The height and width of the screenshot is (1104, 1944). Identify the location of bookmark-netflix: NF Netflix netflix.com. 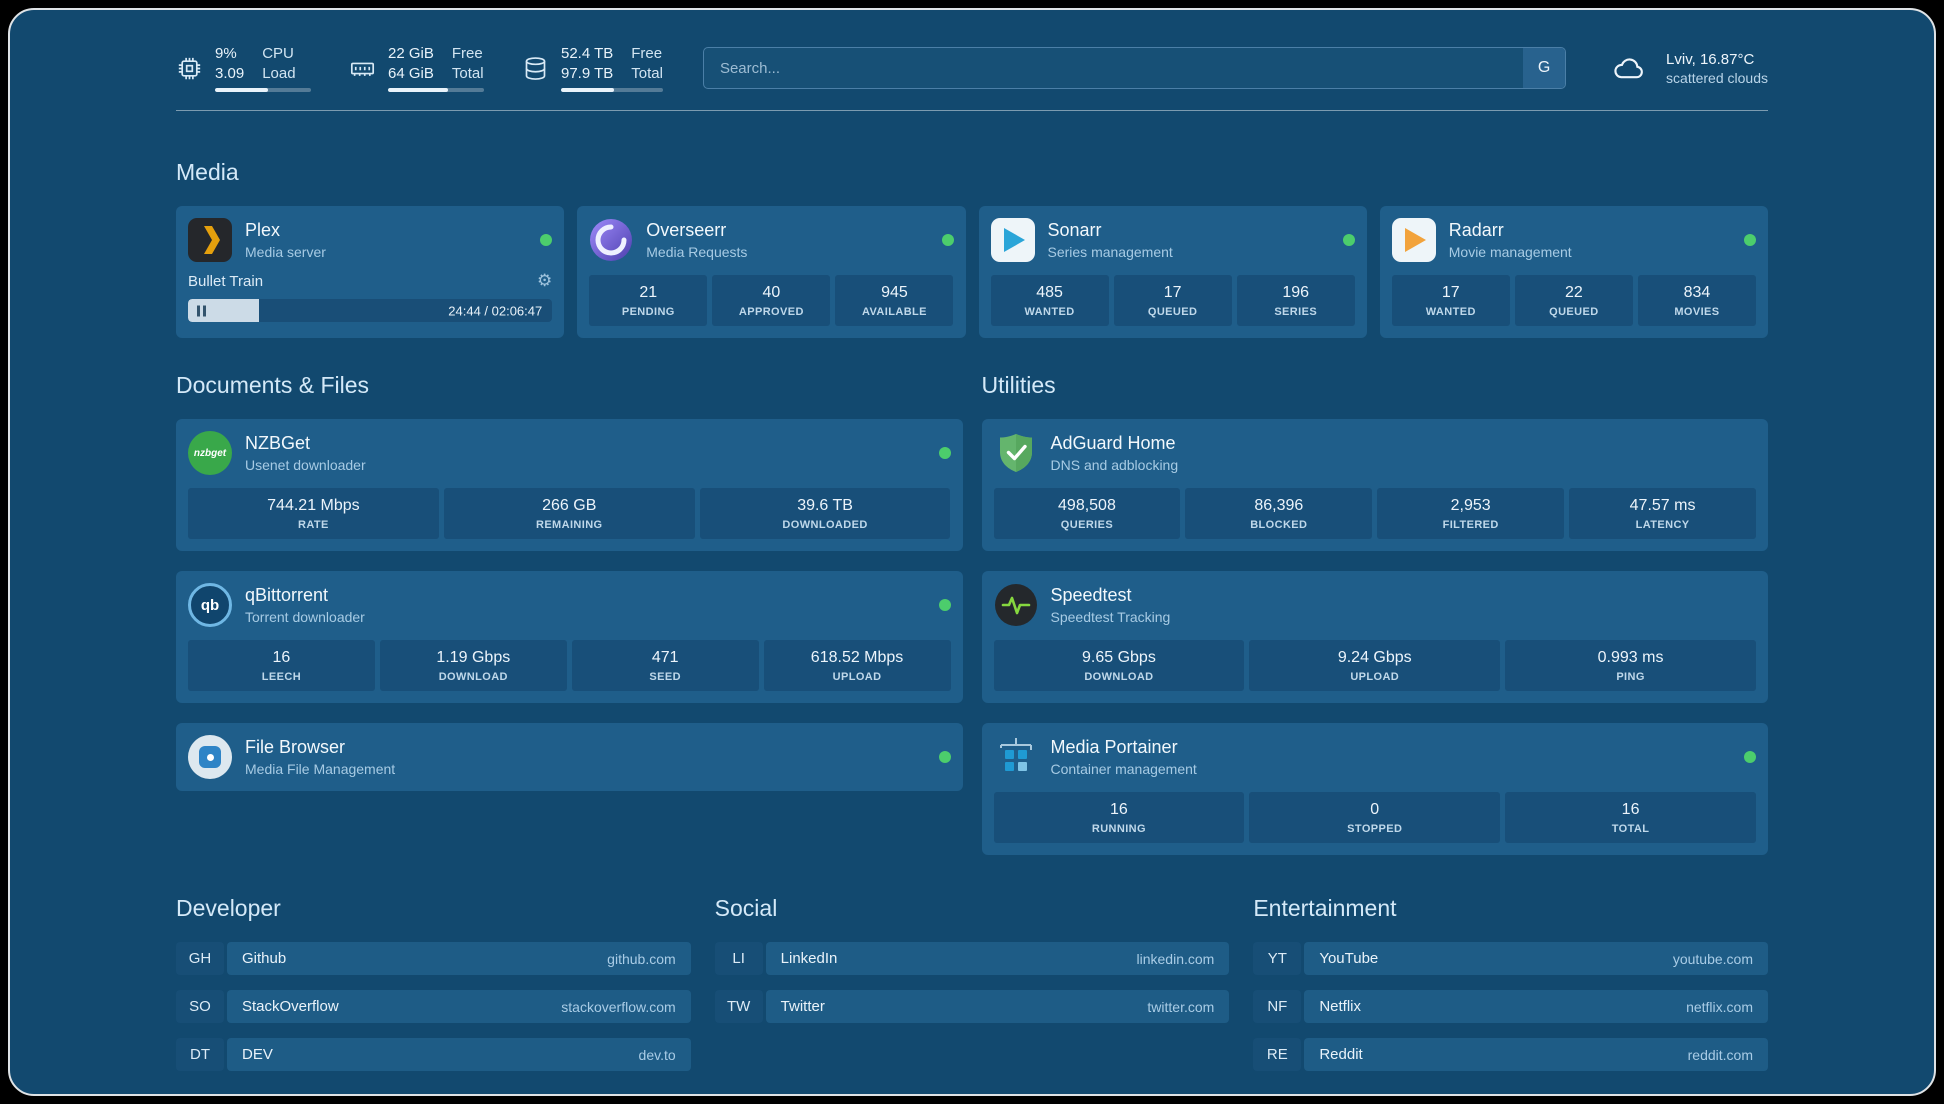
(1510, 1006).